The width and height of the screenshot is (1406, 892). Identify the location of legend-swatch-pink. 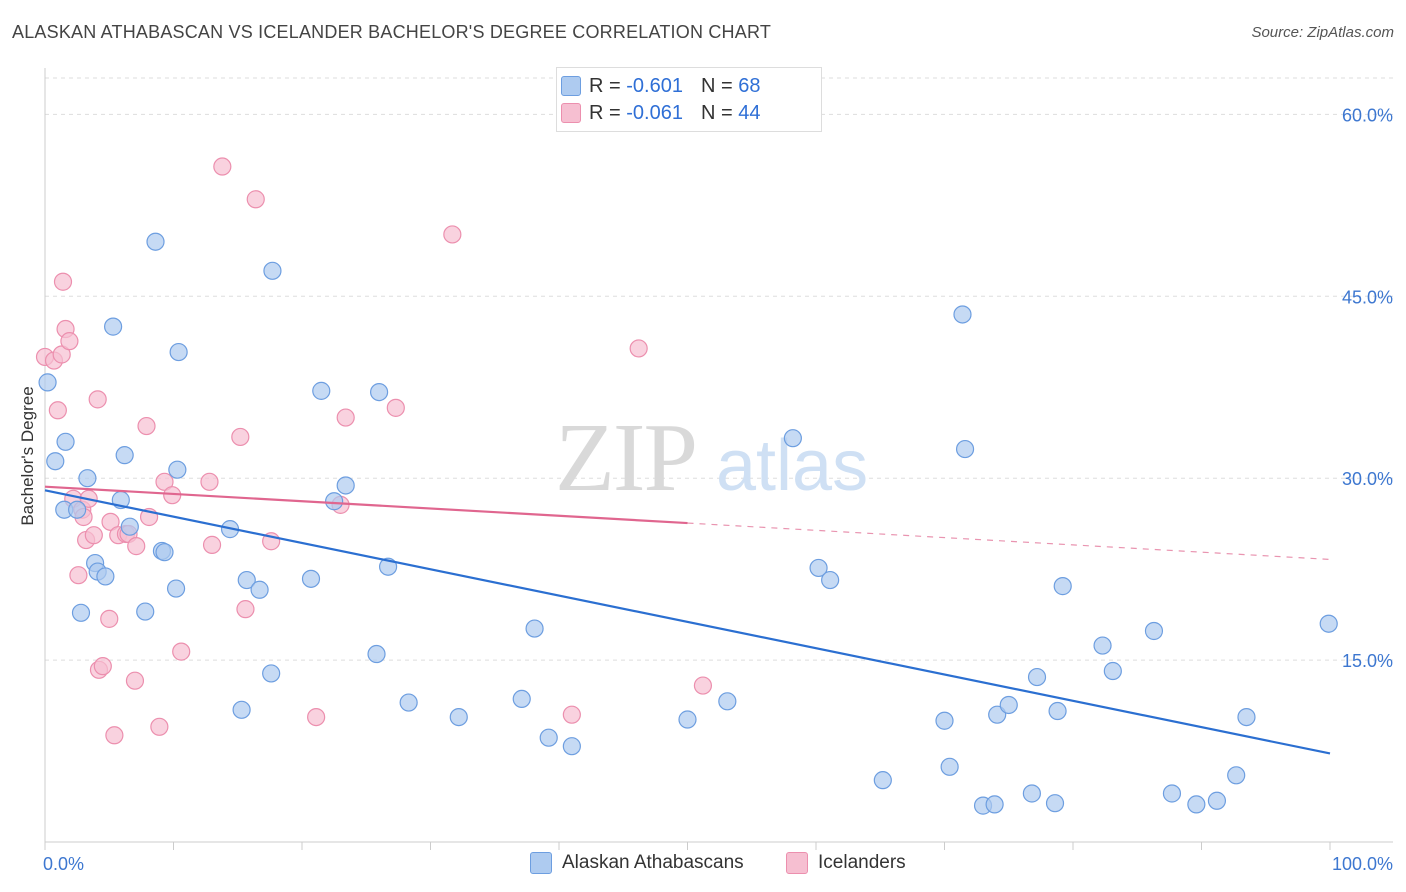
(571, 113).